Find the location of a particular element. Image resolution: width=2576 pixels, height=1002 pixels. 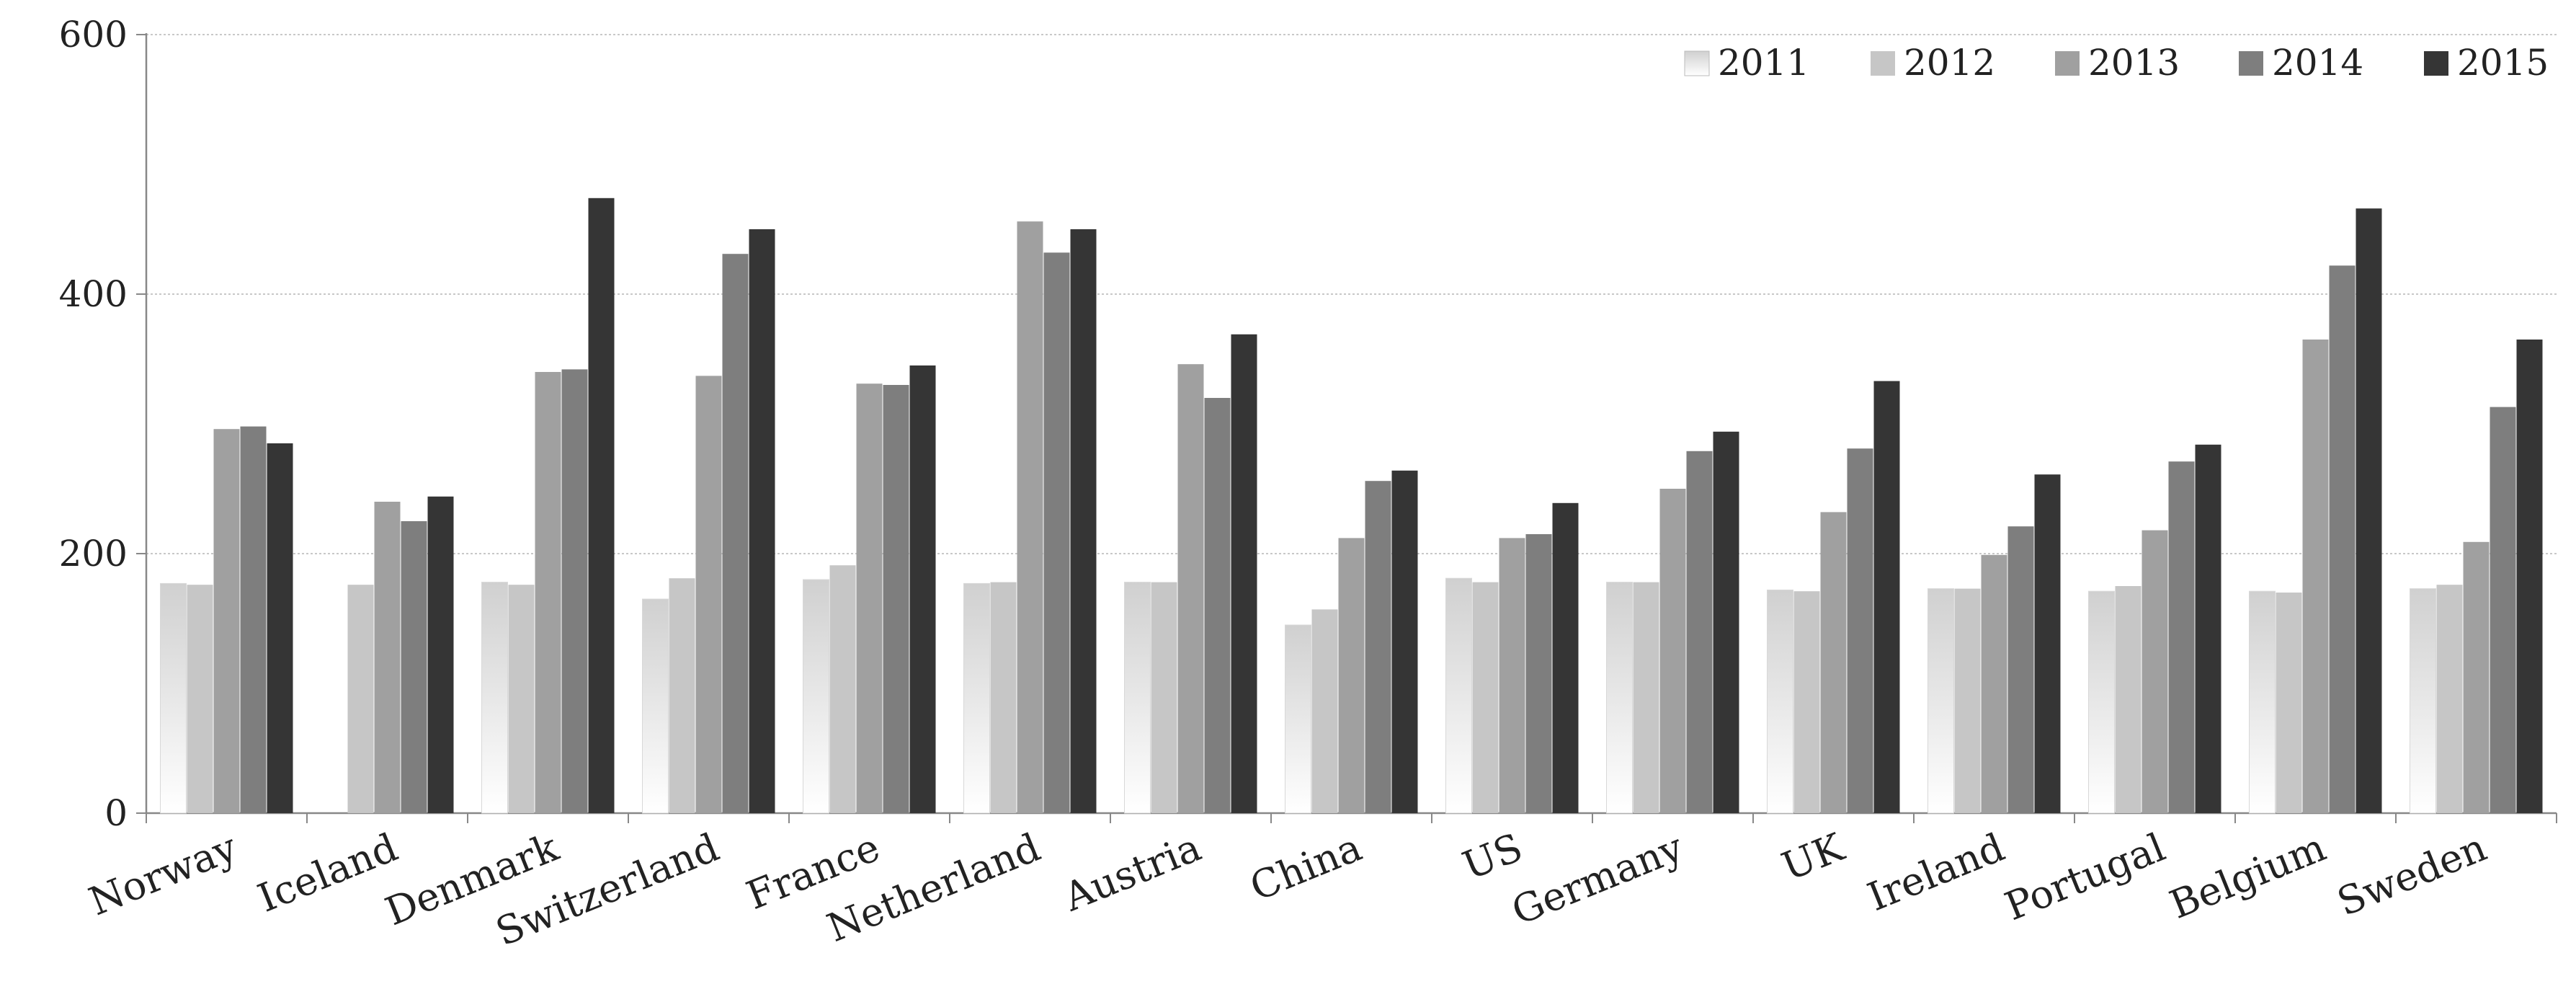

bar-2012-sweden is located at coordinates (2449, 699).